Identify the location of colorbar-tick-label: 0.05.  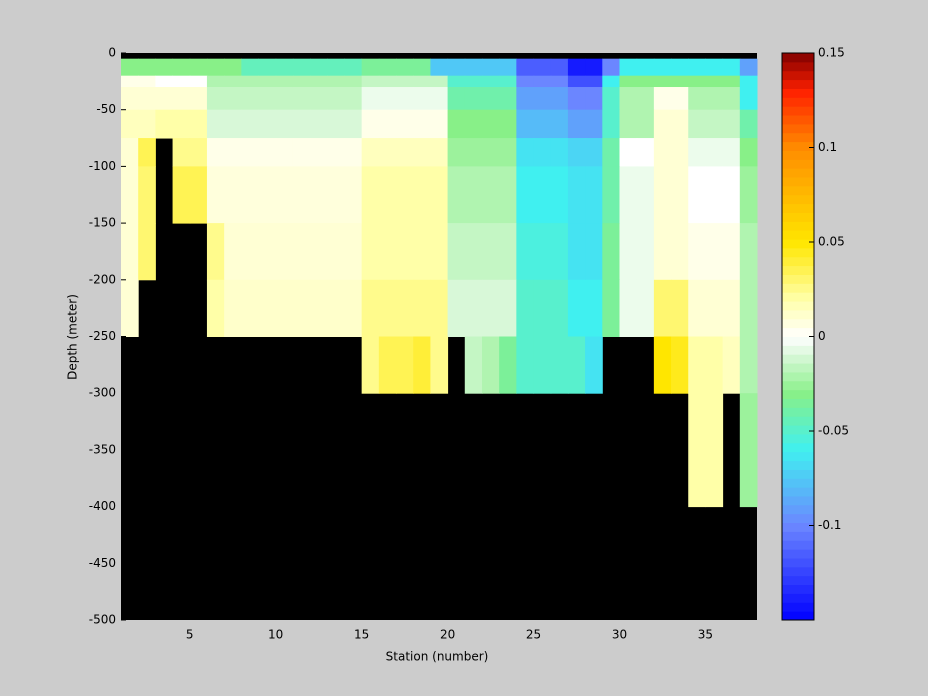
(831, 242).